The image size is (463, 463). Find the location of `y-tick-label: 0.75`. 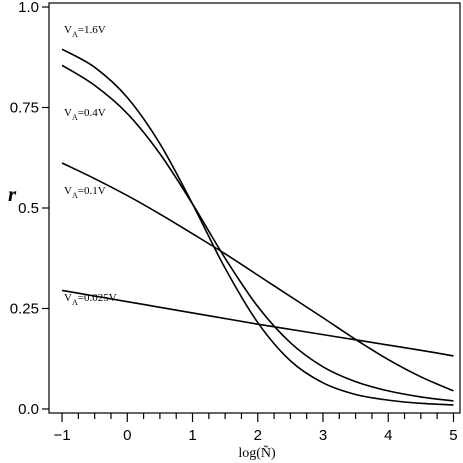

y-tick-label: 0.75 is located at coordinates (24, 108).